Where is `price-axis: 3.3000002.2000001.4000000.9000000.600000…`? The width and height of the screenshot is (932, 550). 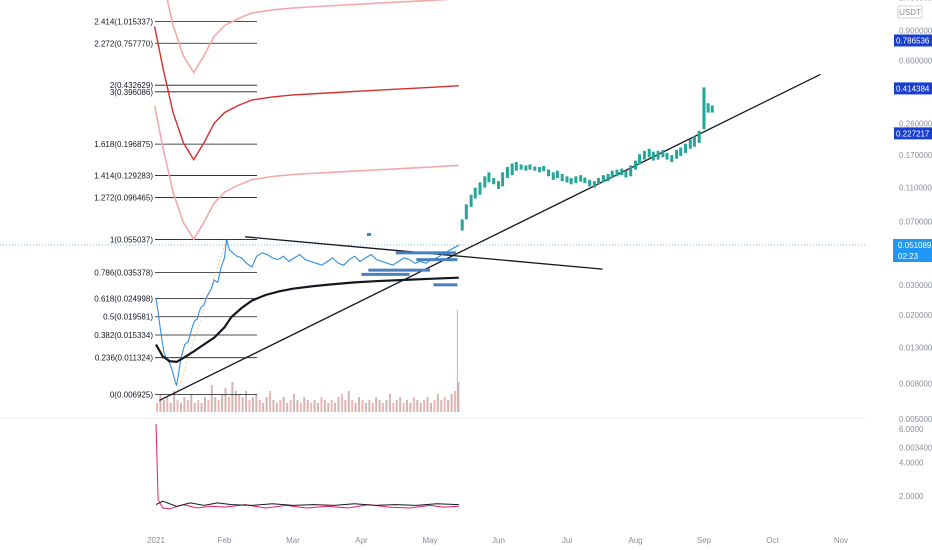
price-axis: 3.3000002.2000001.4000000.9000000.600000… is located at coordinates (914, 226).